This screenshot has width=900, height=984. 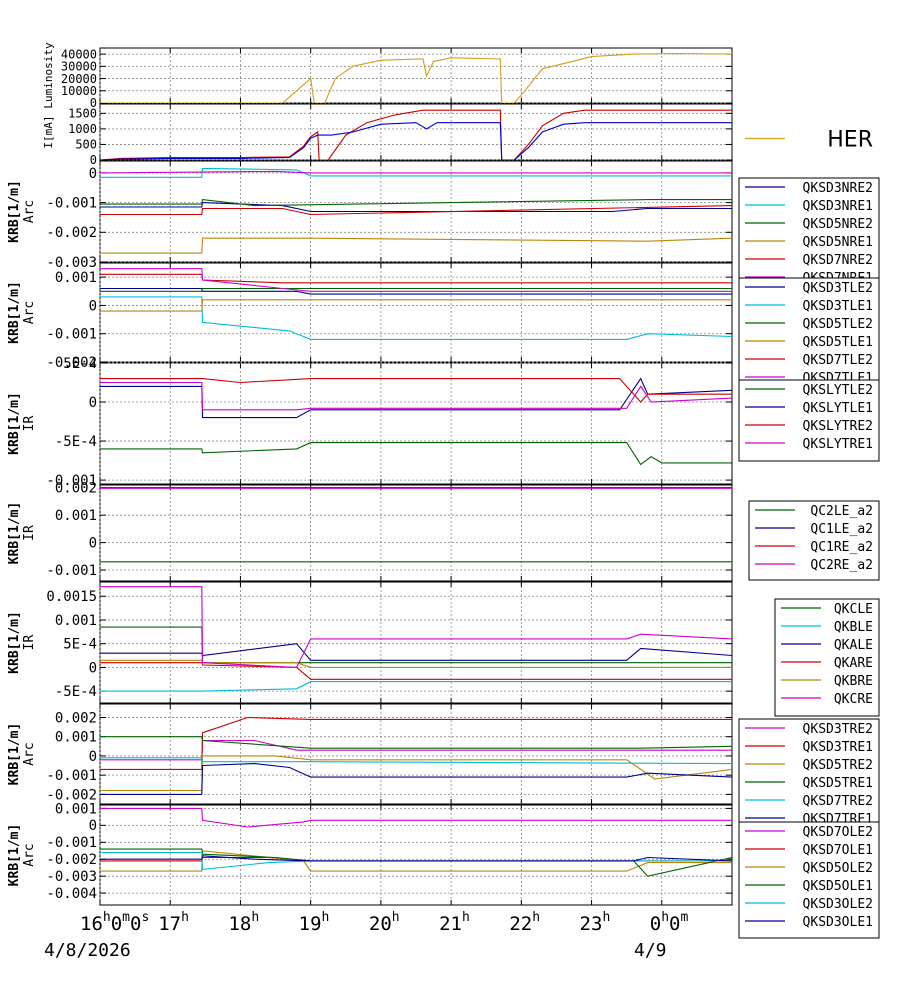 I want to click on series-line-qksd5tle2, so click(x=416, y=289).